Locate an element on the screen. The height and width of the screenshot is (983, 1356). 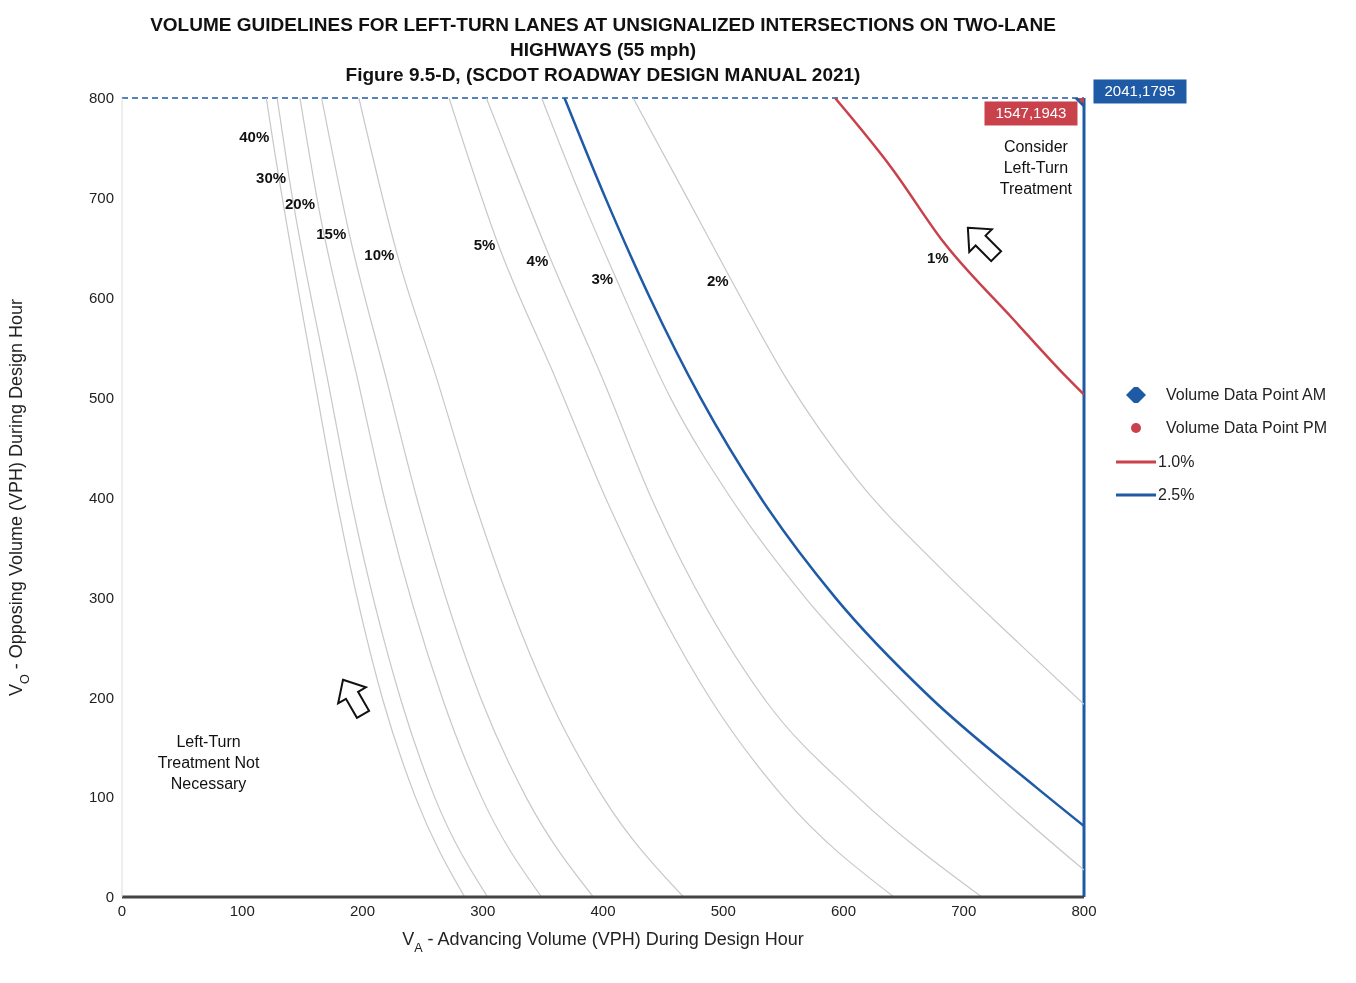
annotation: 20% is located at coordinates (300, 203).